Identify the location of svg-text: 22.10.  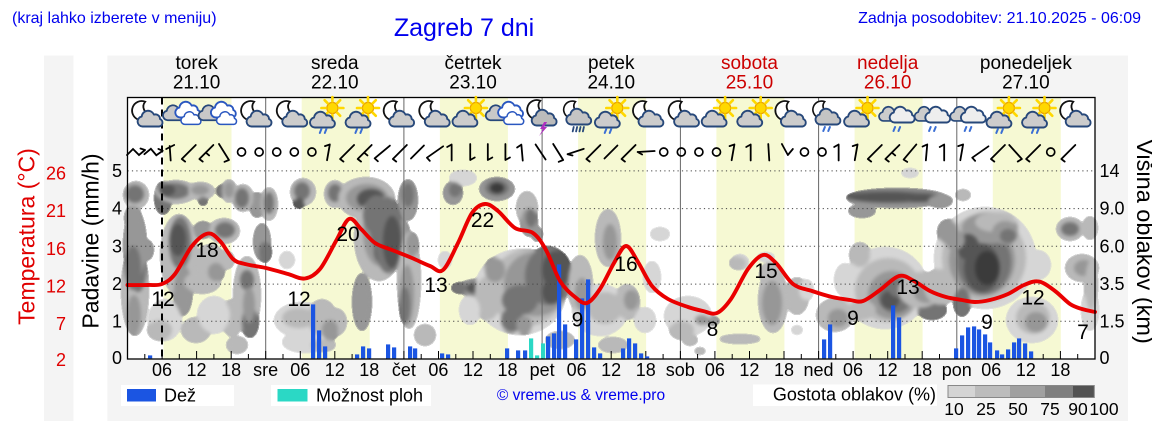
(335, 83).